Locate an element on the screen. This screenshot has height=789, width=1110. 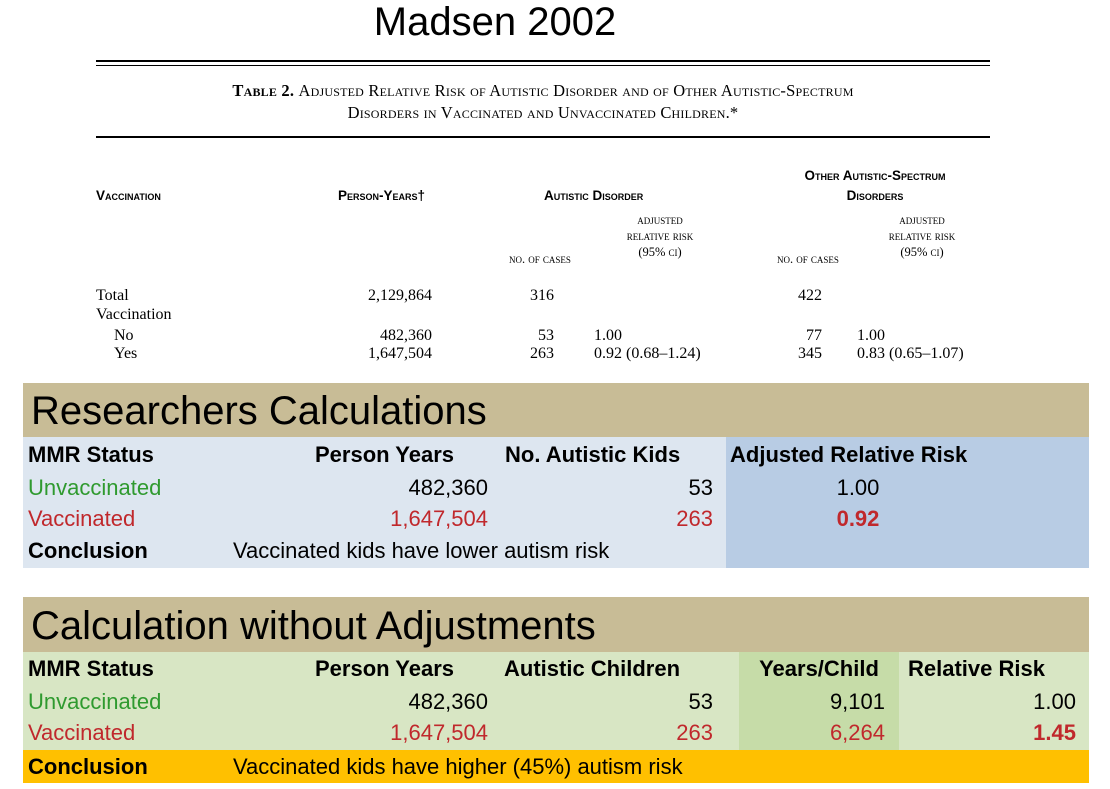
without-unvaccinated-risk: 1.00 is located at coordinates (1054, 701).